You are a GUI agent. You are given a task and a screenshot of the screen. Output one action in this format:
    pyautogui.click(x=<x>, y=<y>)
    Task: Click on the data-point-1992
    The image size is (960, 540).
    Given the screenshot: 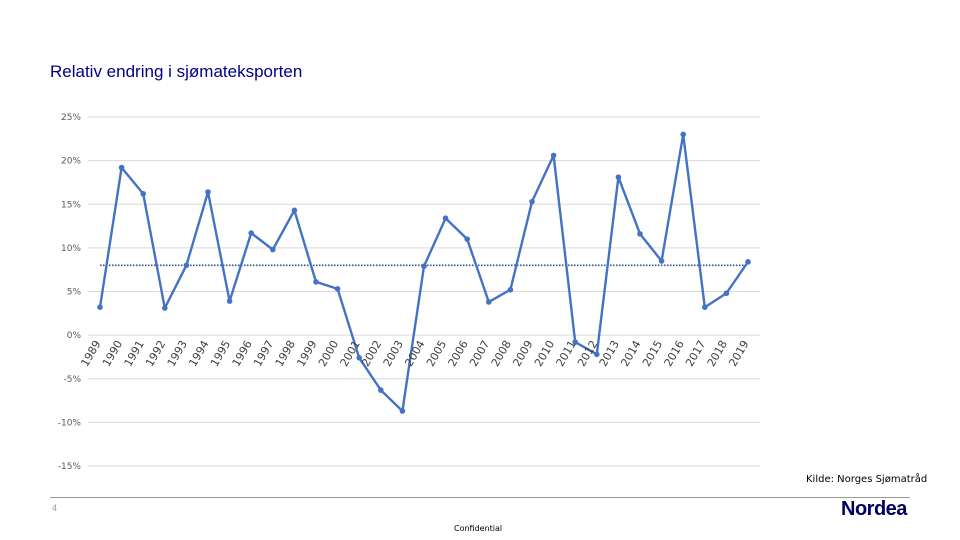 What is the action you would take?
    pyautogui.click(x=165, y=308)
    